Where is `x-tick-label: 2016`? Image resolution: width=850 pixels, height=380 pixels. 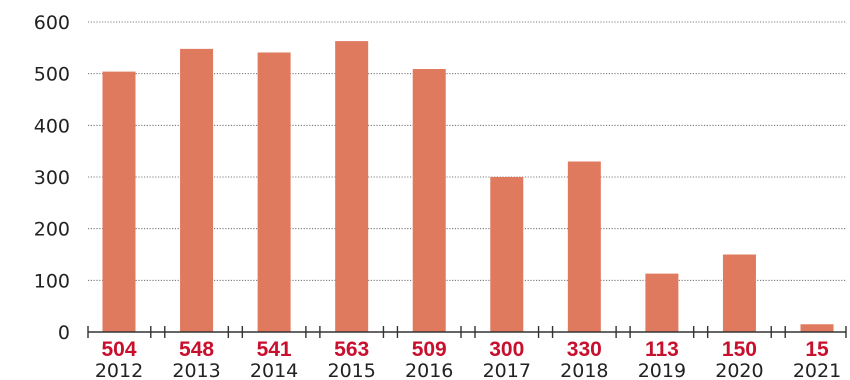
x-tick-label: 2016 is located at coordinates (429, 370).